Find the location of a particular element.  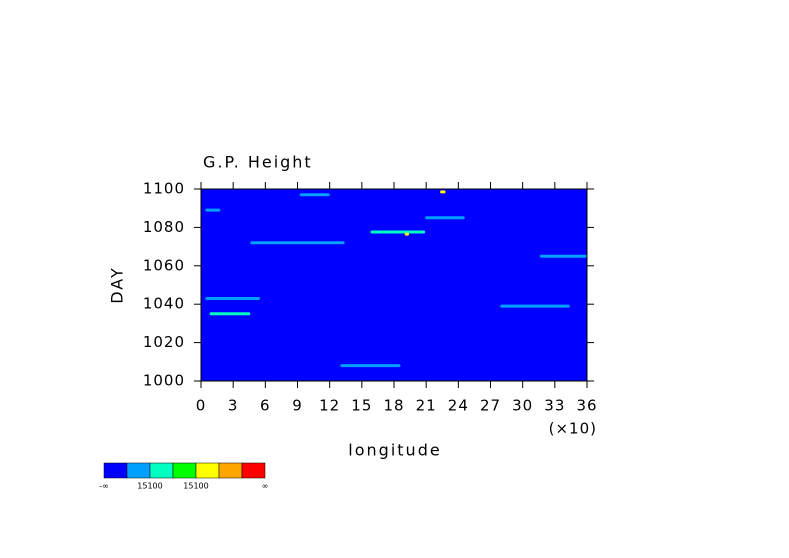

x-tick-label: 21 is located at coordinates (426, 406).